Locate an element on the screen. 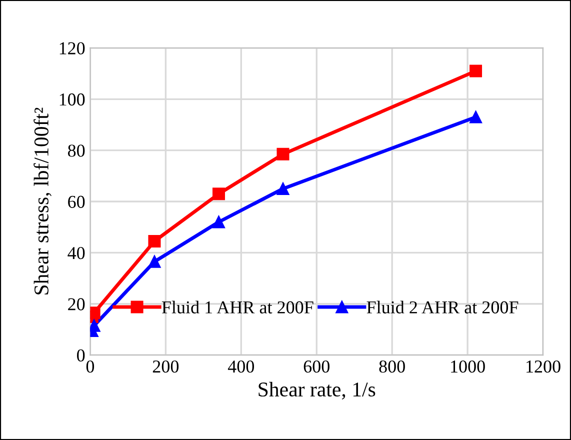  x-tick-label: 400 is located at coordinates (241, 366).